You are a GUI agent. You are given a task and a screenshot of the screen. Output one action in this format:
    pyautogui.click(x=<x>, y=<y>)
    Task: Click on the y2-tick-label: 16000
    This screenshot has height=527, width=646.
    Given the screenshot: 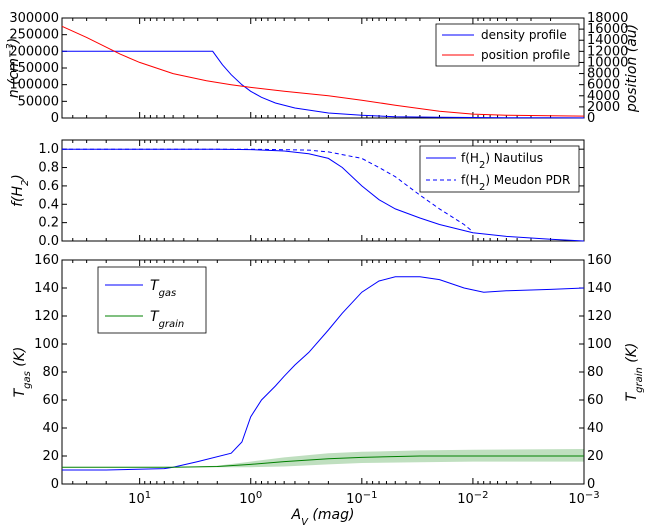 What is the action you would take?
    pyautogui.click(x=607, y=29)
    